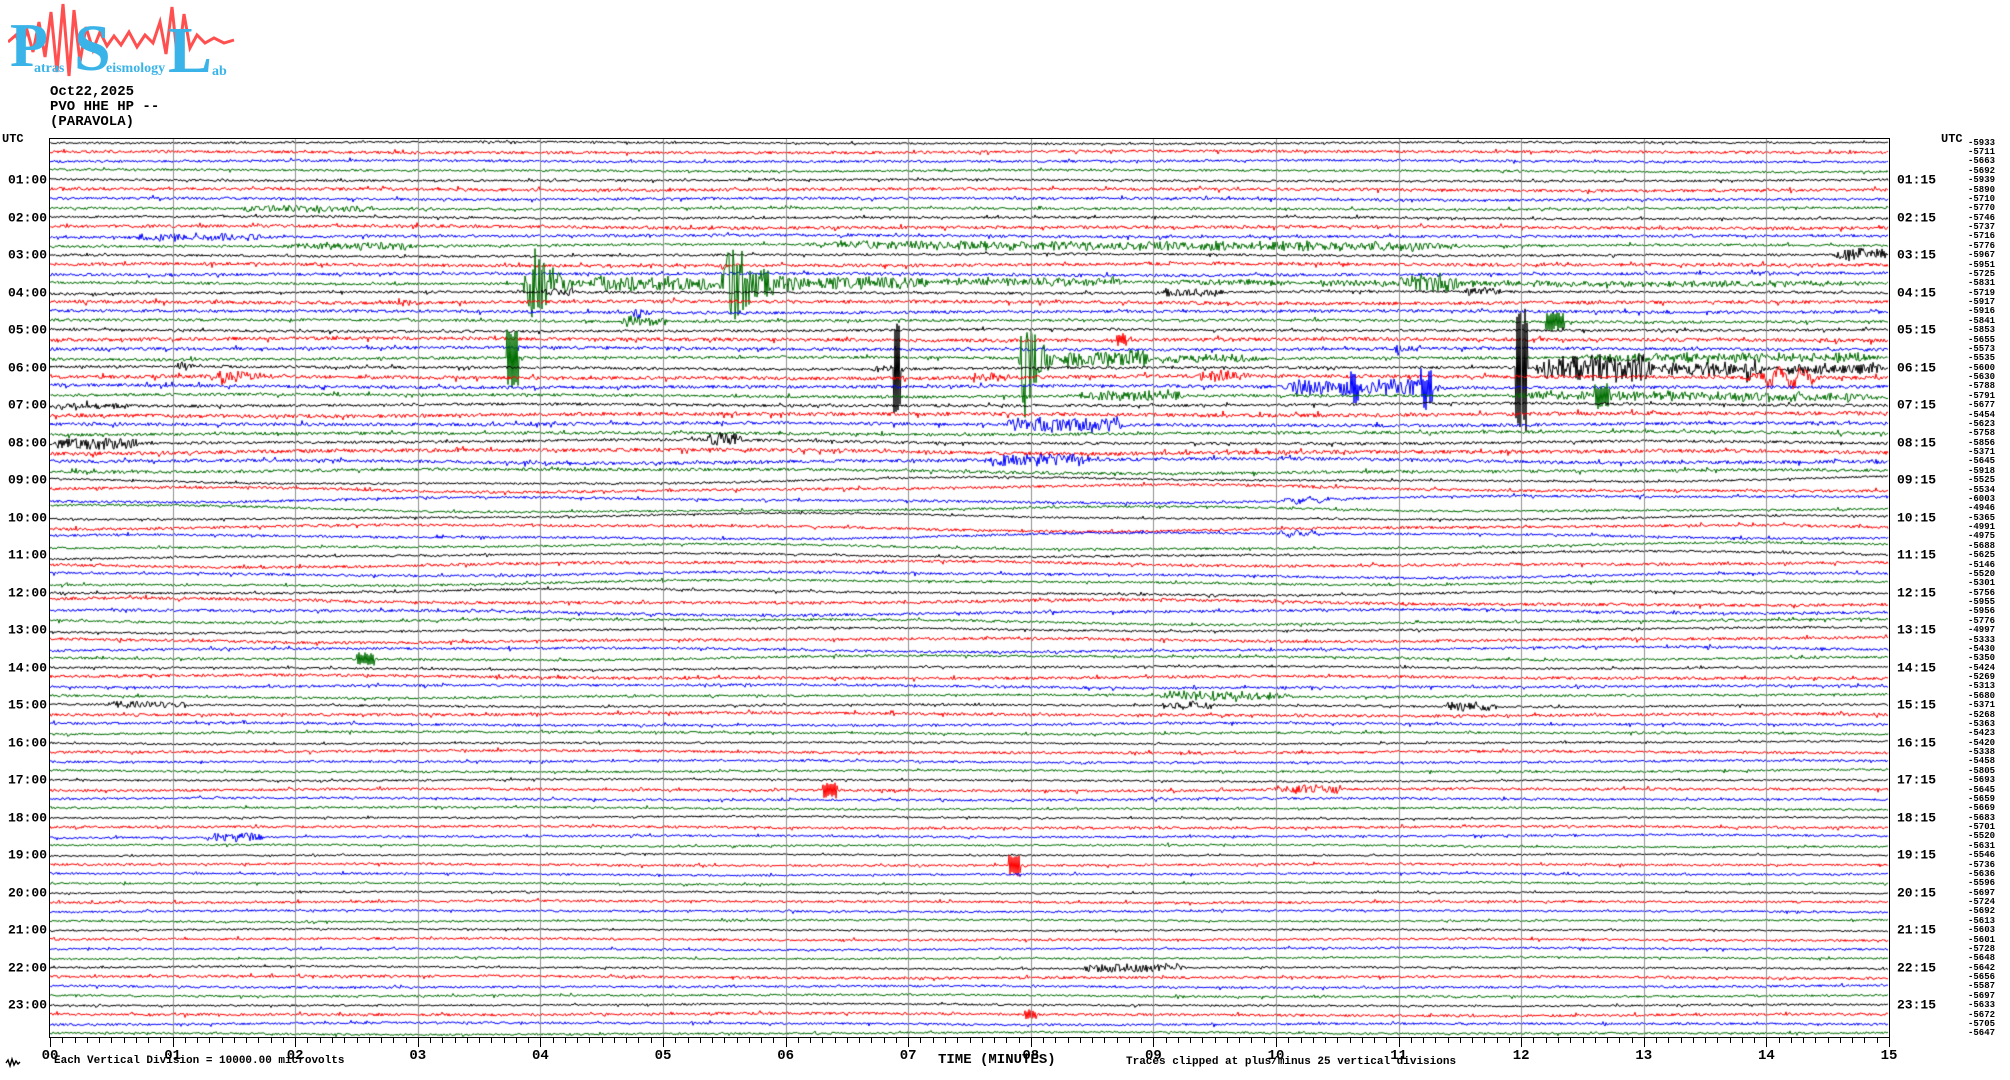 This screenshot has width=2010, height=1080. Describe the element at coordinates (1982, 414) in the screenshot. I see `trace-offset-value: -5454` at that location.